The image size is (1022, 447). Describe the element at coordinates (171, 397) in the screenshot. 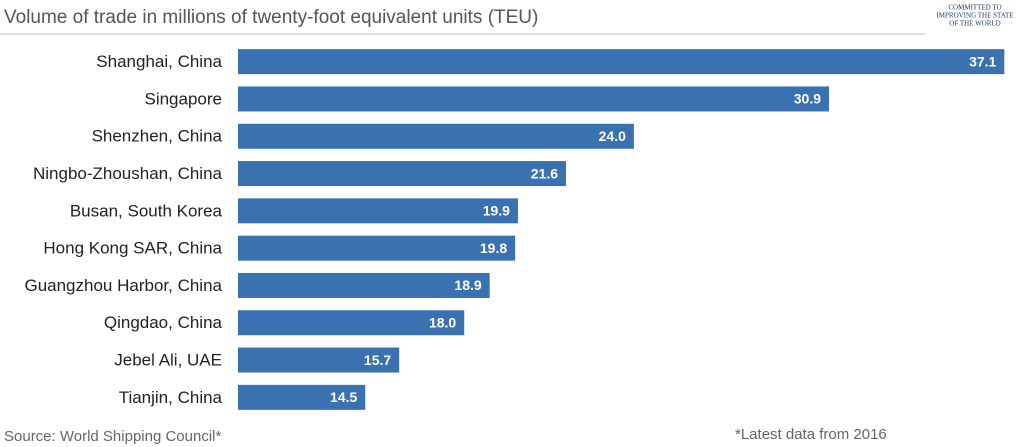

I see `category-label: Tianjin, China` at that location.